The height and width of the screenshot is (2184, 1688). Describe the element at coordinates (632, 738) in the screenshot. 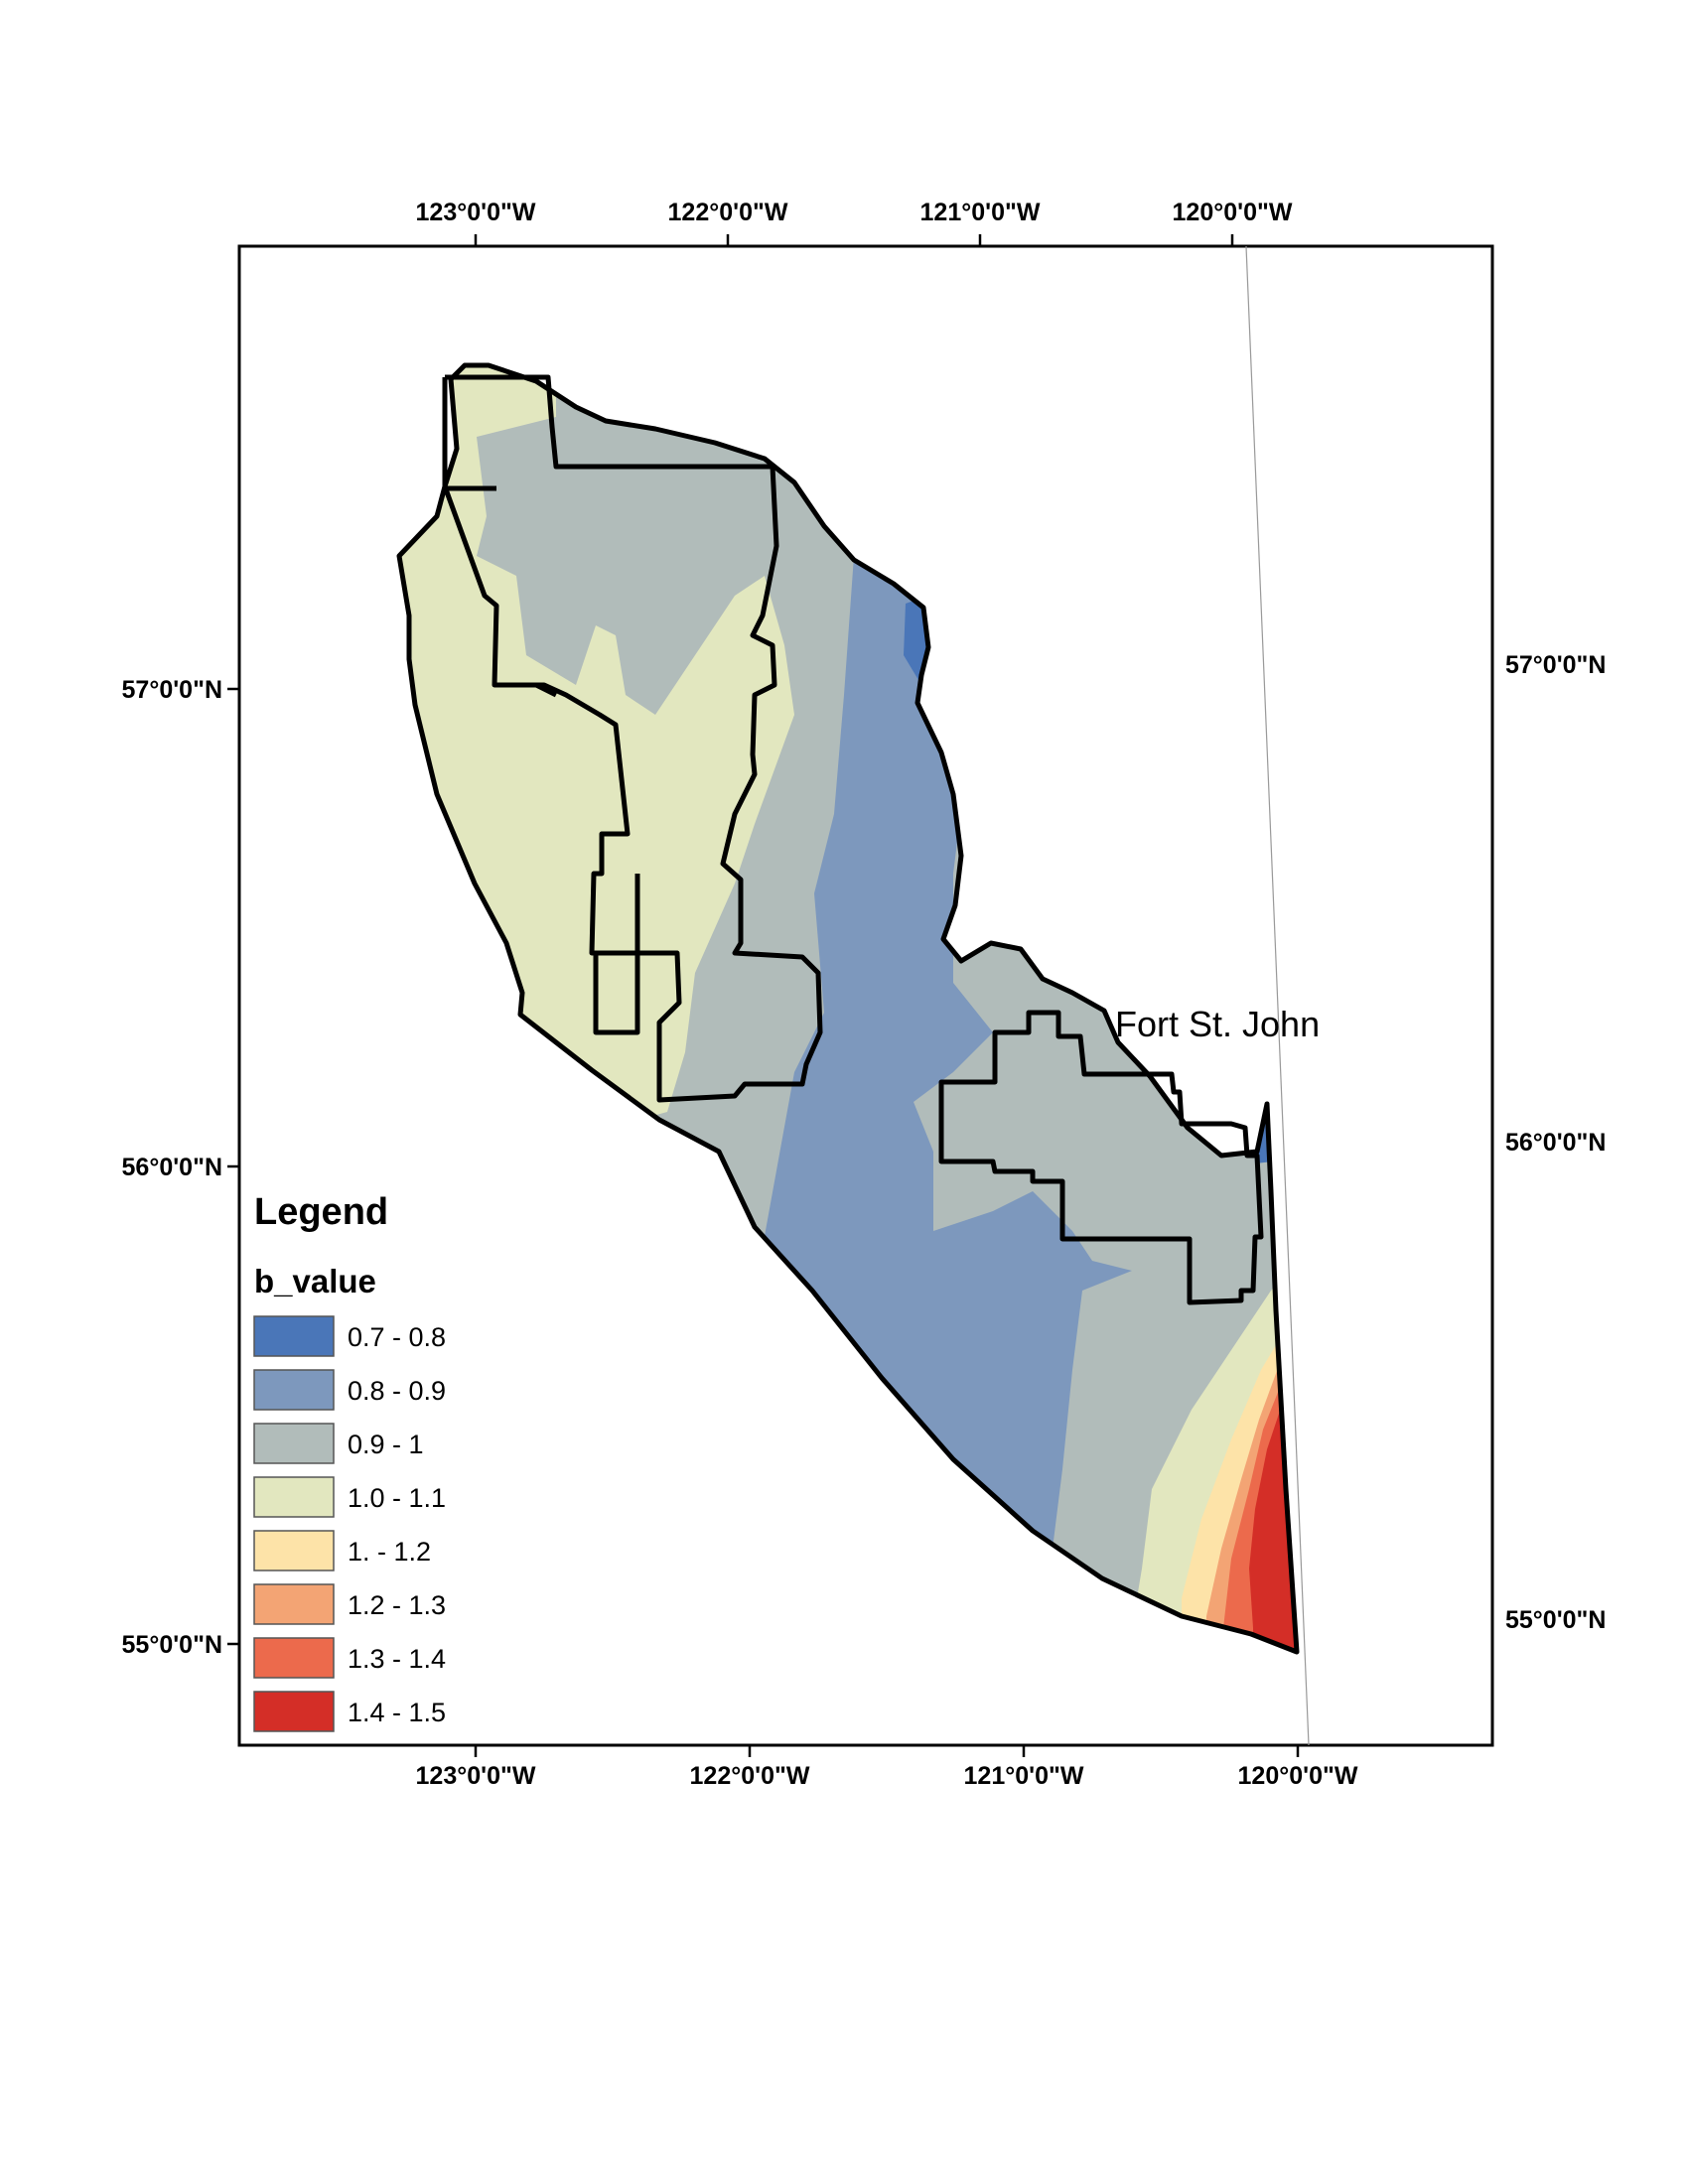

I see `sub-area-north-box` at that location.